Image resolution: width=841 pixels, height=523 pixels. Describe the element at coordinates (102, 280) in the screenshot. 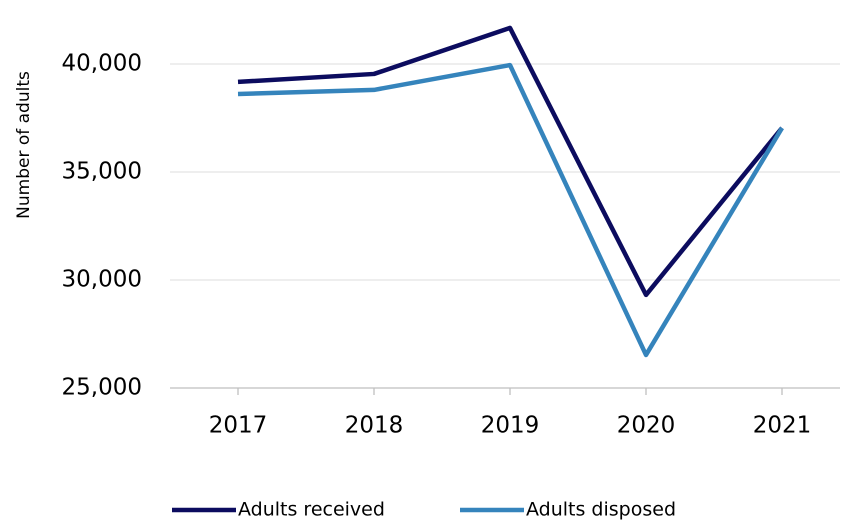

I see `y-tick-label: 30,000` at that location.